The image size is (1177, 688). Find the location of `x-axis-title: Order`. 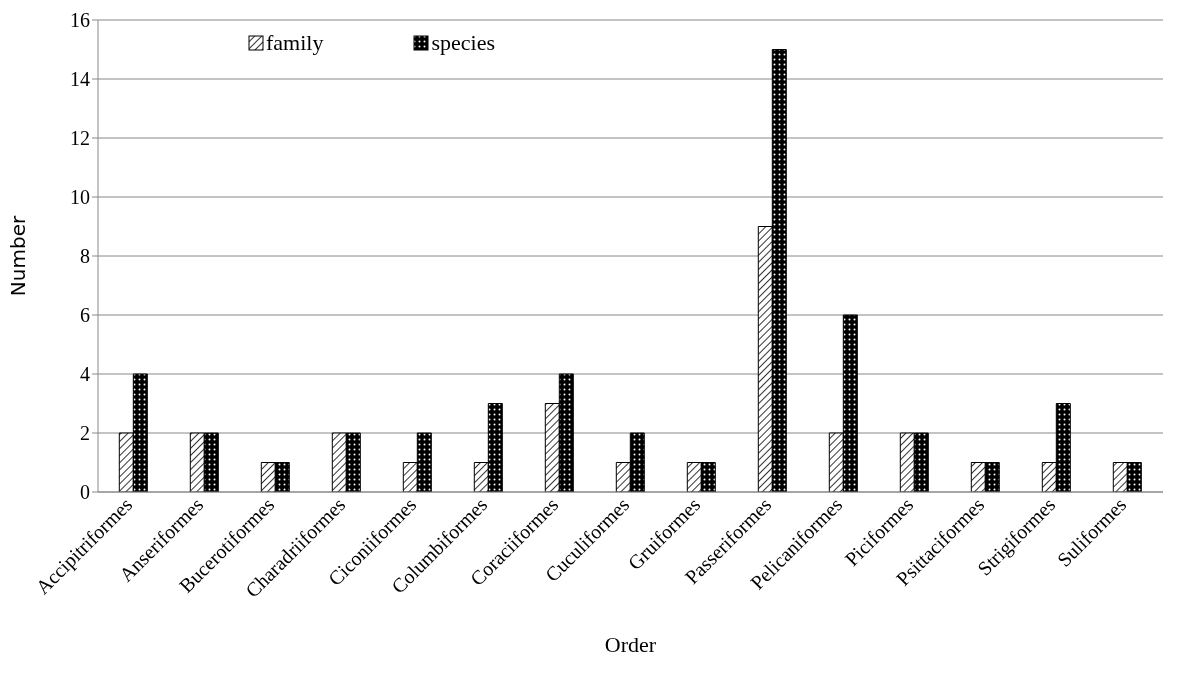

x-axis-title: Order is located at coordinates (630, 644).